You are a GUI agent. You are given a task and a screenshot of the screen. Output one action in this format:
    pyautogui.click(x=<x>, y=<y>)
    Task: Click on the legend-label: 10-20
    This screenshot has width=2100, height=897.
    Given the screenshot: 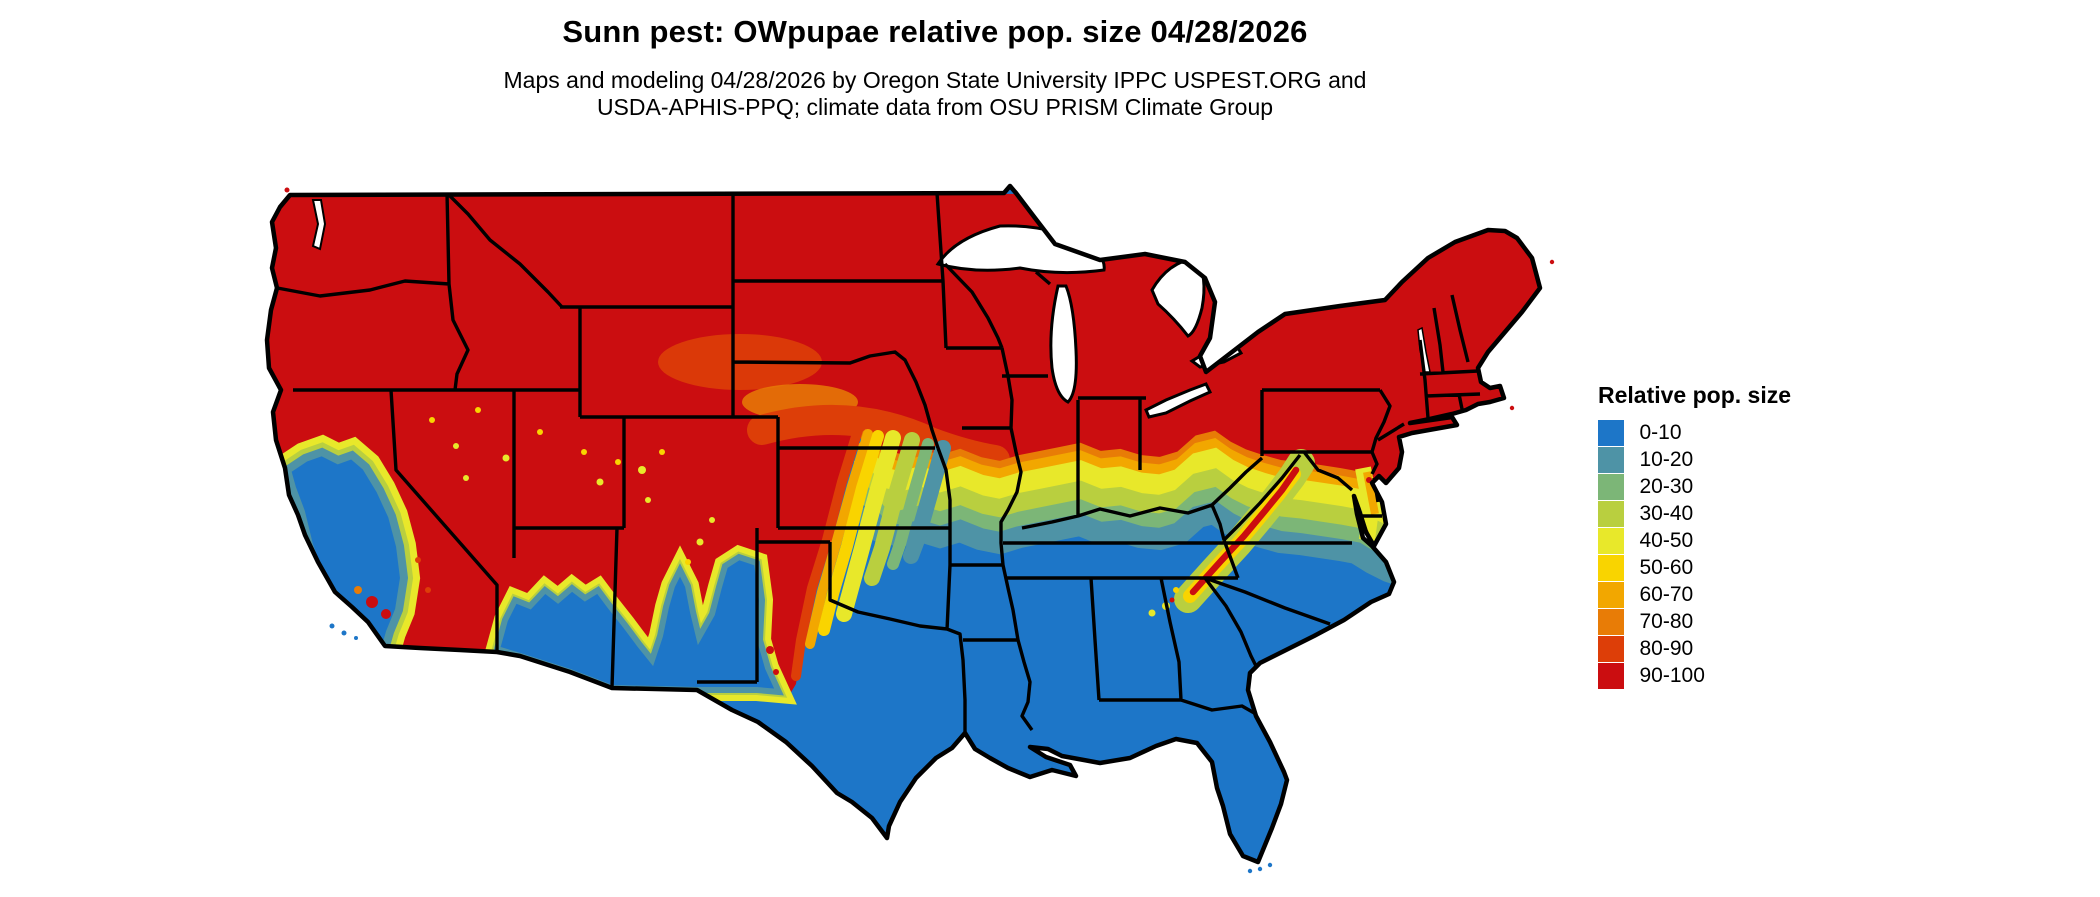 What is the action you would take?
    pyautogui.click(x=1666, y=459)
    